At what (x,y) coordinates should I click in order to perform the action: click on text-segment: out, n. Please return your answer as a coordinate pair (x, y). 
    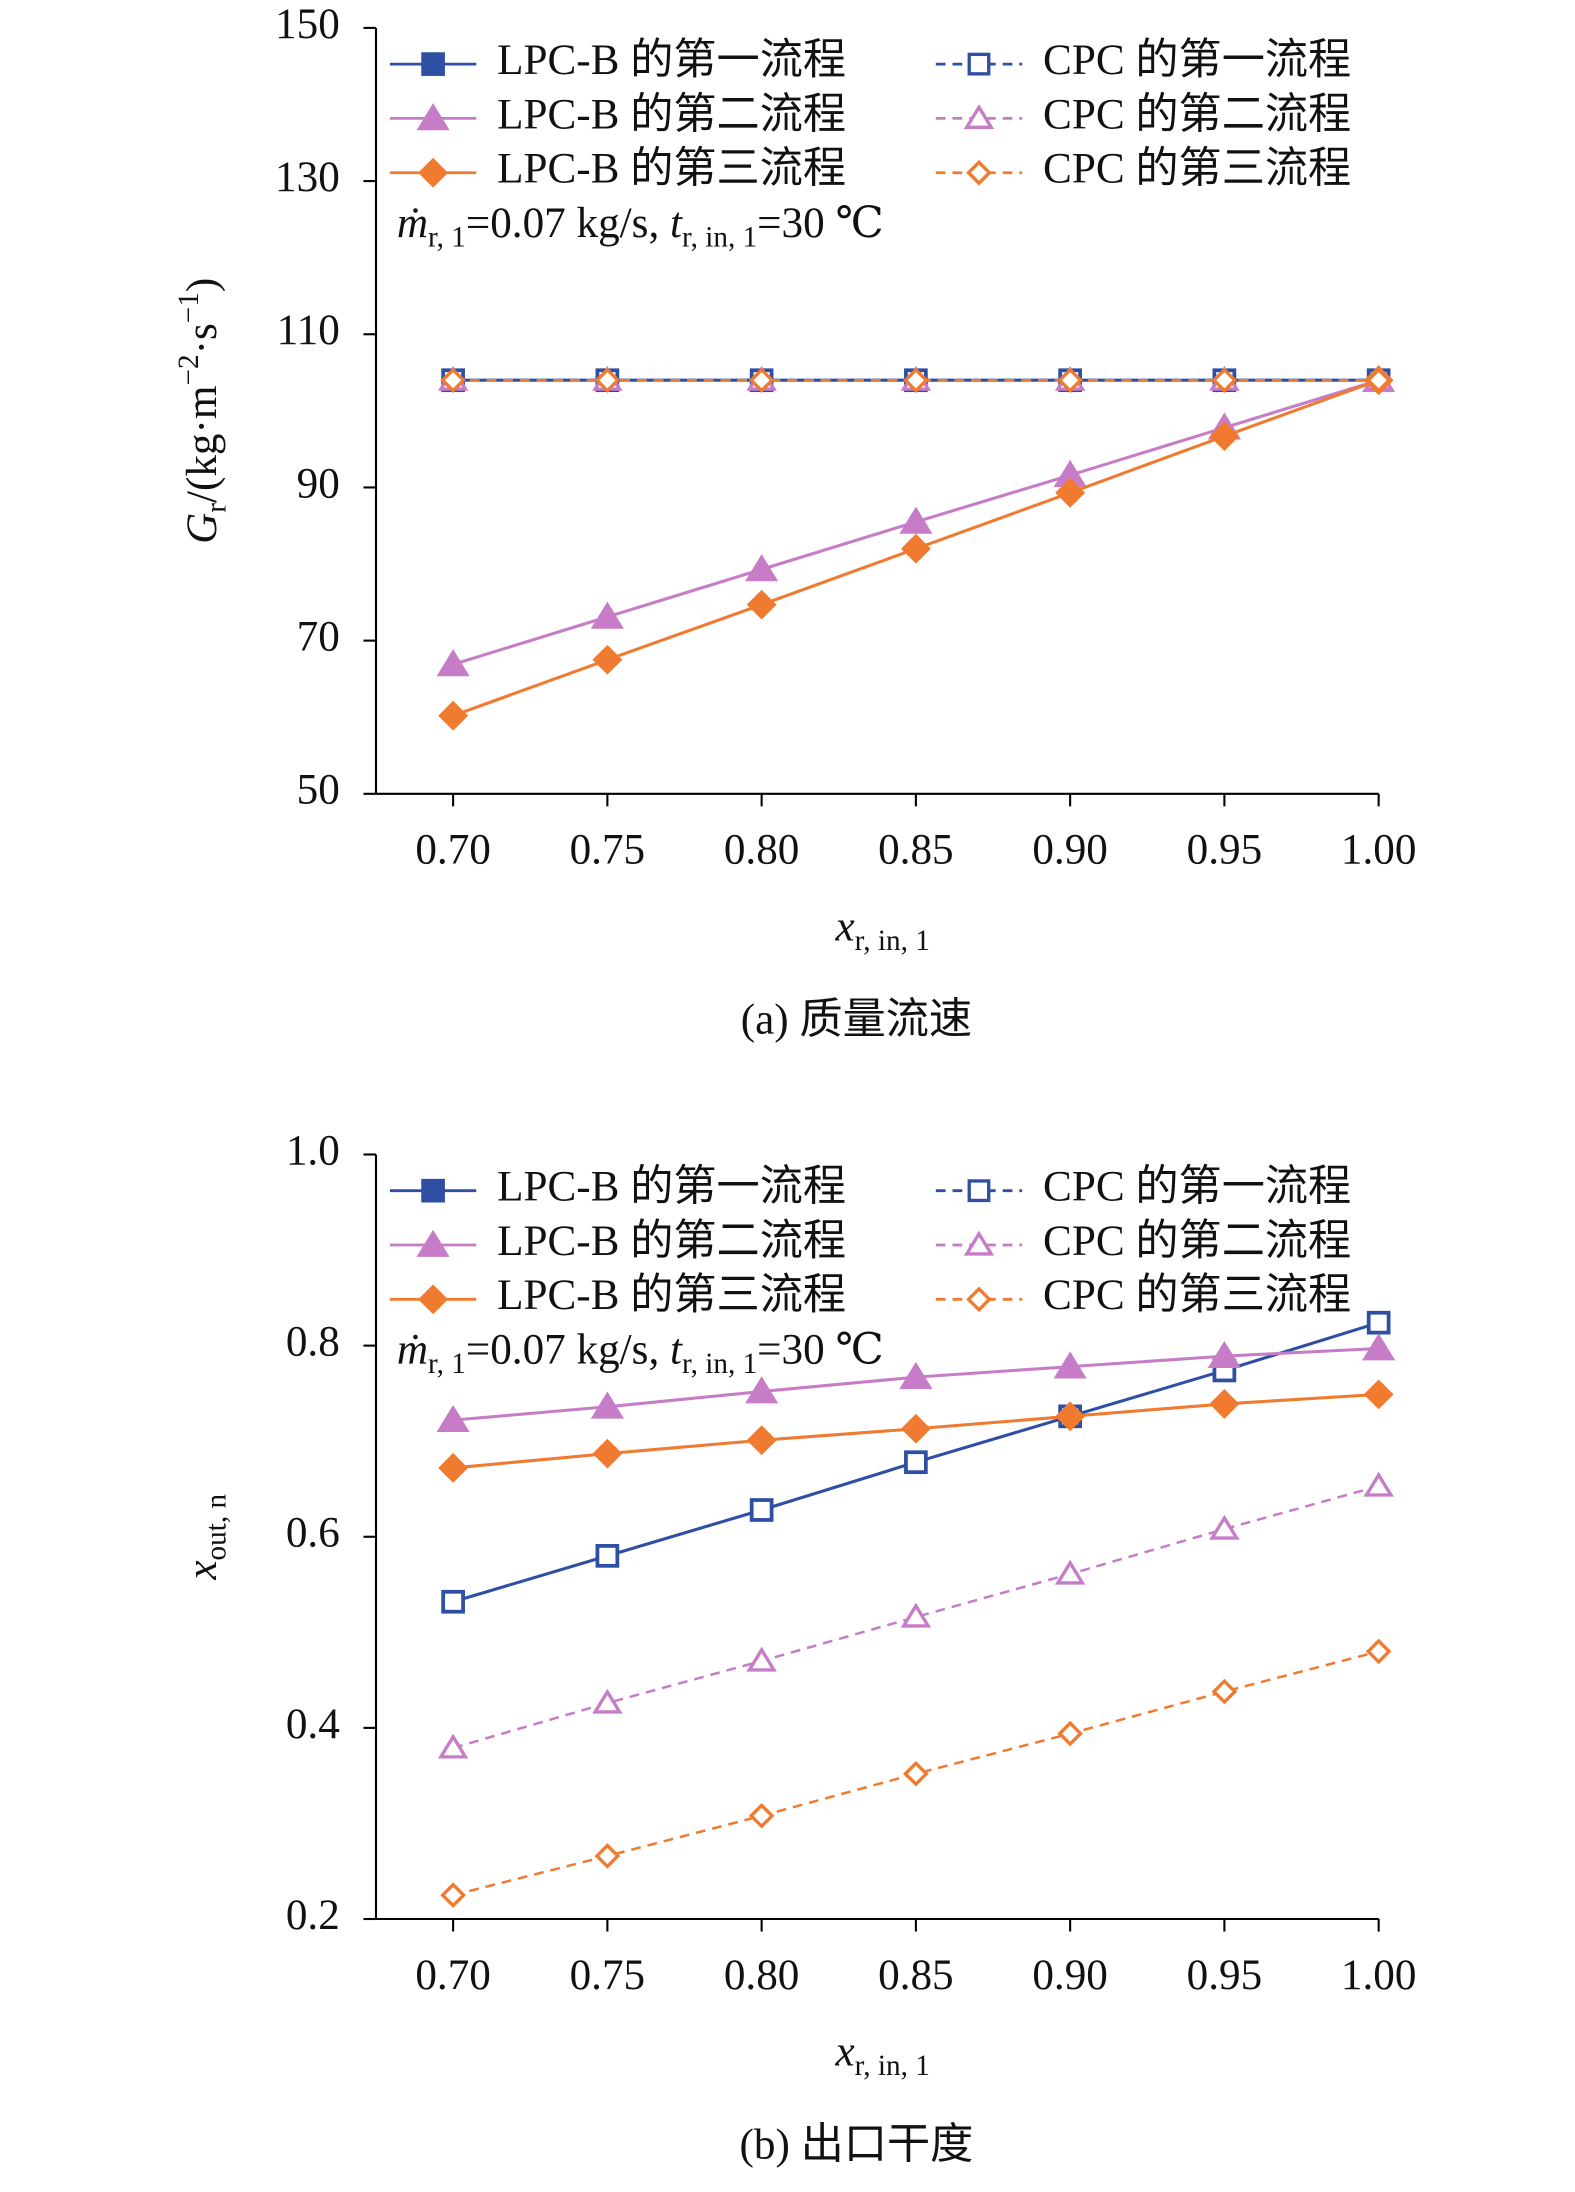
    Looking at the image, I should click on (216, 1526).